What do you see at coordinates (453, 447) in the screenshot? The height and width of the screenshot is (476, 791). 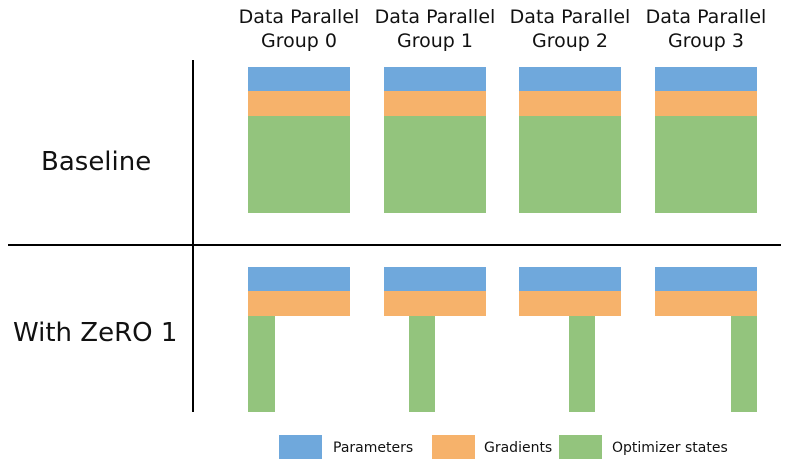 I see `legend-gradients-swatch` at bounding box center [453, 447].